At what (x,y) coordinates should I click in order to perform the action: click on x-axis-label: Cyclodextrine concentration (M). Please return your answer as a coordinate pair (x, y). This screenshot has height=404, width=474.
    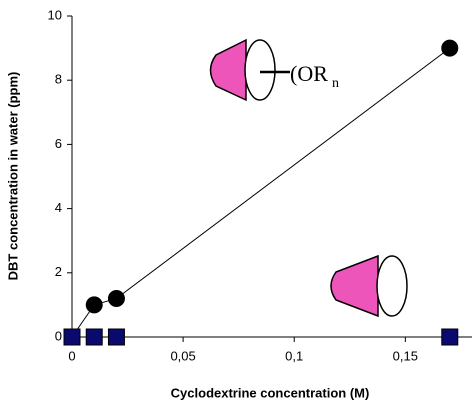
    Looking at the image, I should click on (270, 392).